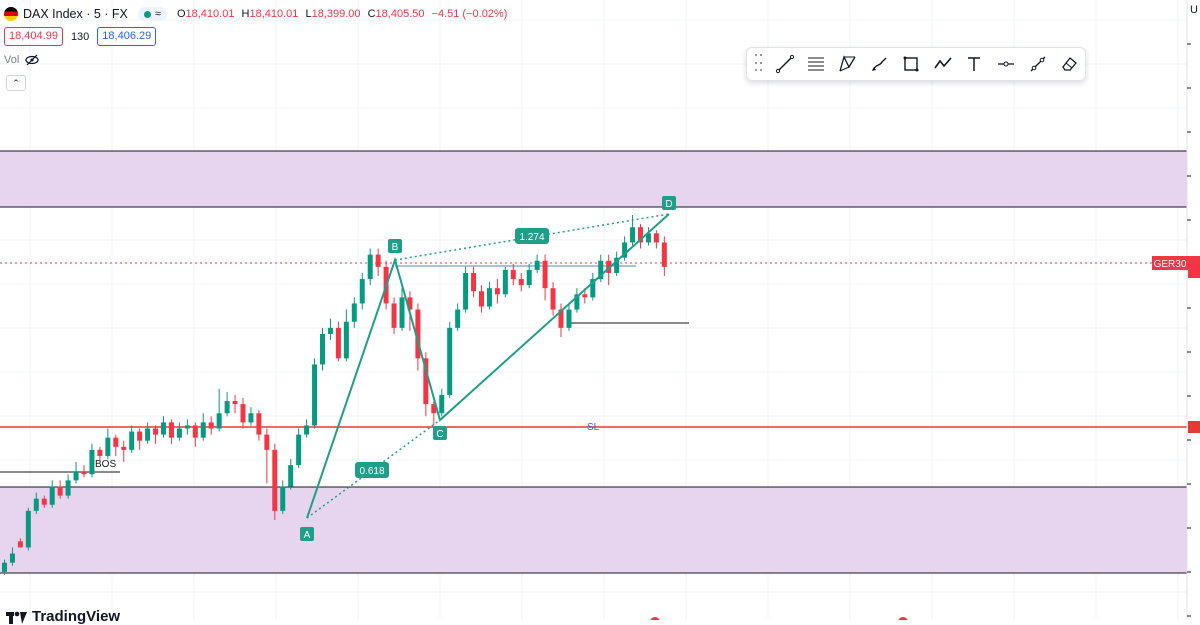 The image size is (1200, 625). I want to click on scale-unit-label: U, so click(1194, 10).